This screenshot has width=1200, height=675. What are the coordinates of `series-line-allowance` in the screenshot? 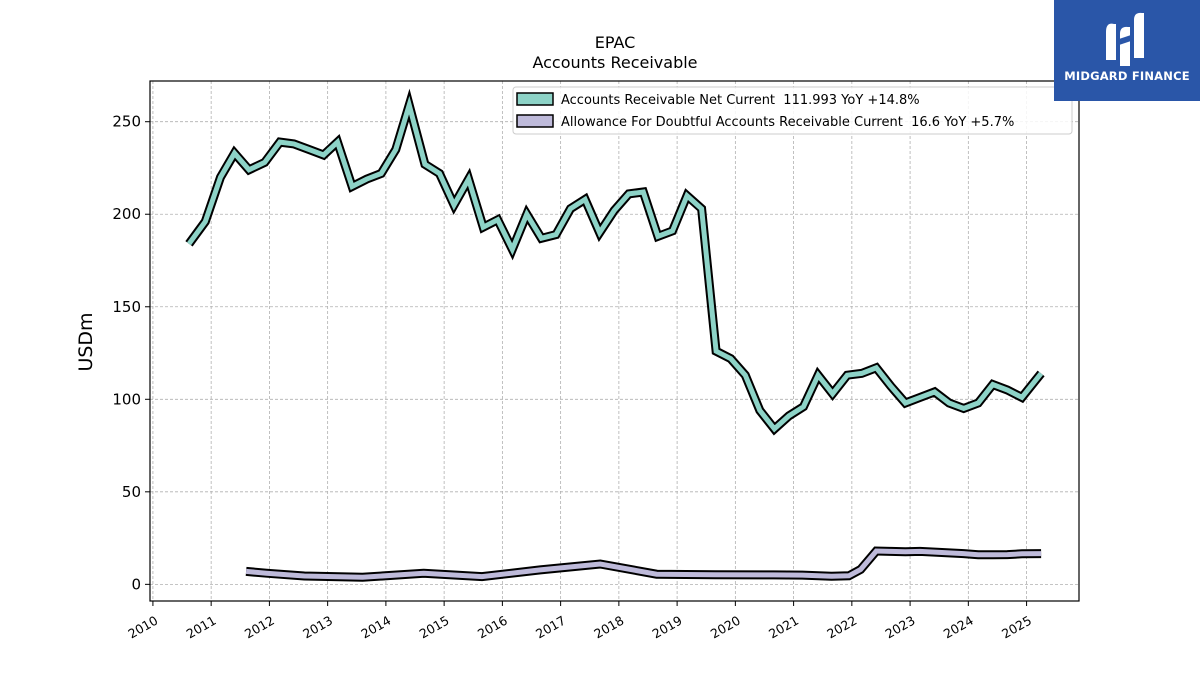 It's located at (643, 564).